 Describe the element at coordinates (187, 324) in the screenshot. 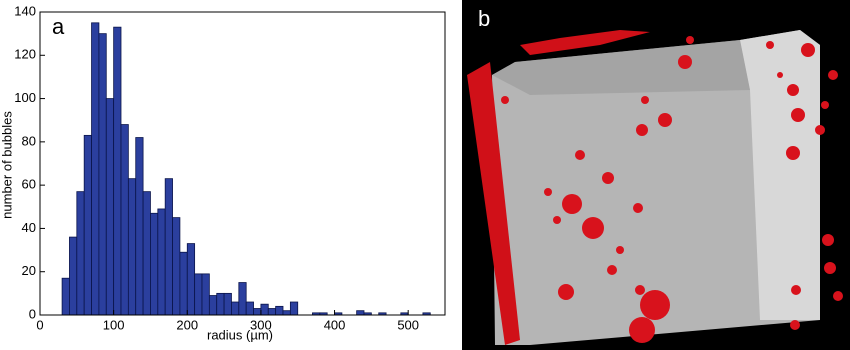

I see `x-tick-label: 200` at that location.